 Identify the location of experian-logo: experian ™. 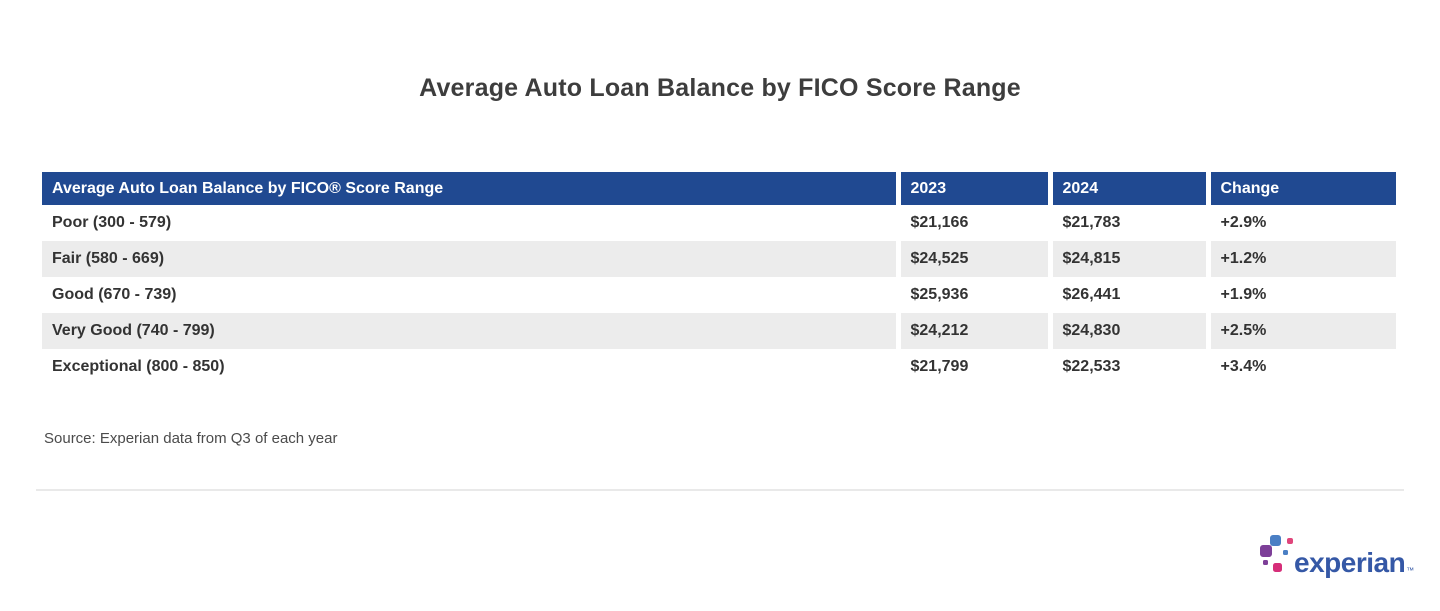
(1336, 553).